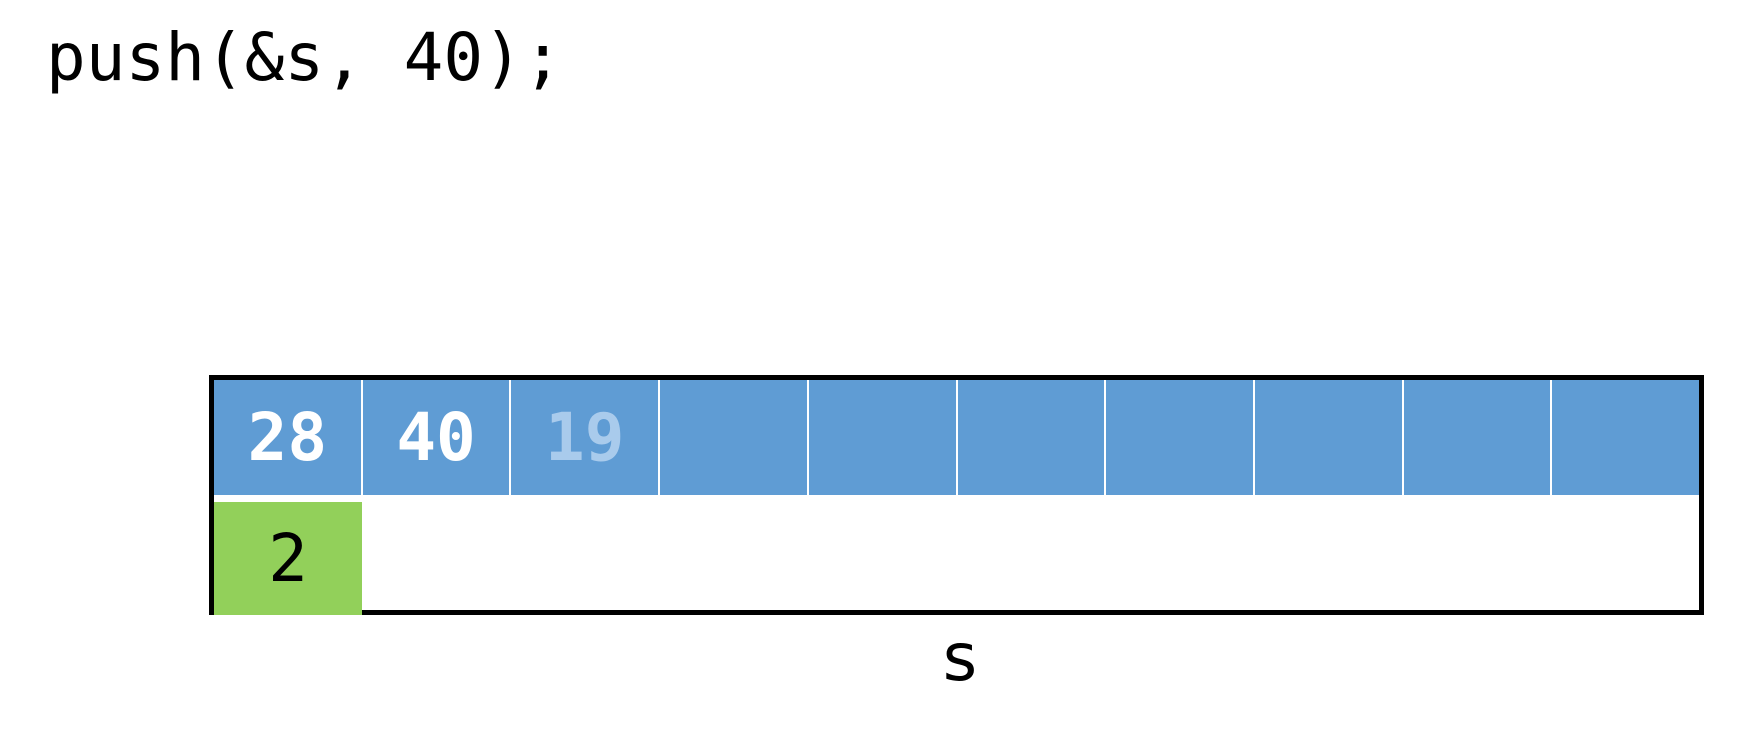 This screenshot has width=1754, height=730. What do you see at coordinates (437, 437) in the screenshot?
I see `array-cell: 40` at bounding box center [437, 437].